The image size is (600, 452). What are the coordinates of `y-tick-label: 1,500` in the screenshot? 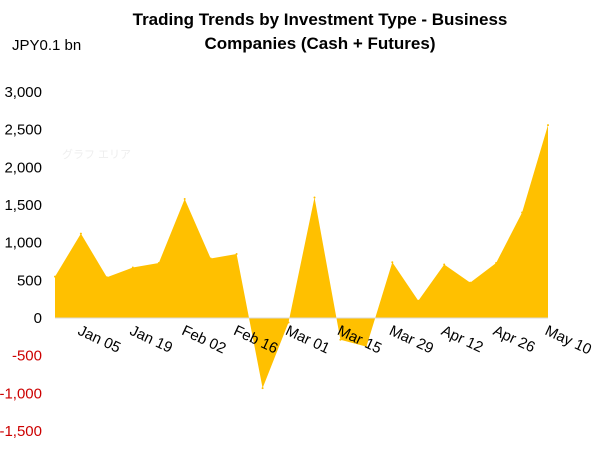 It's located at (23, 205).